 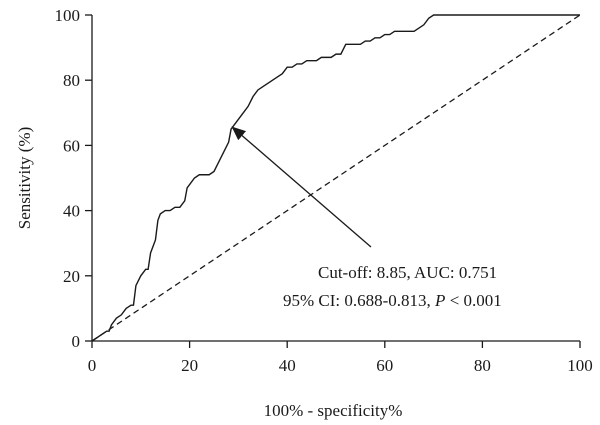 I want to click on x-tick-label: 0, so click(x=92, y=365).